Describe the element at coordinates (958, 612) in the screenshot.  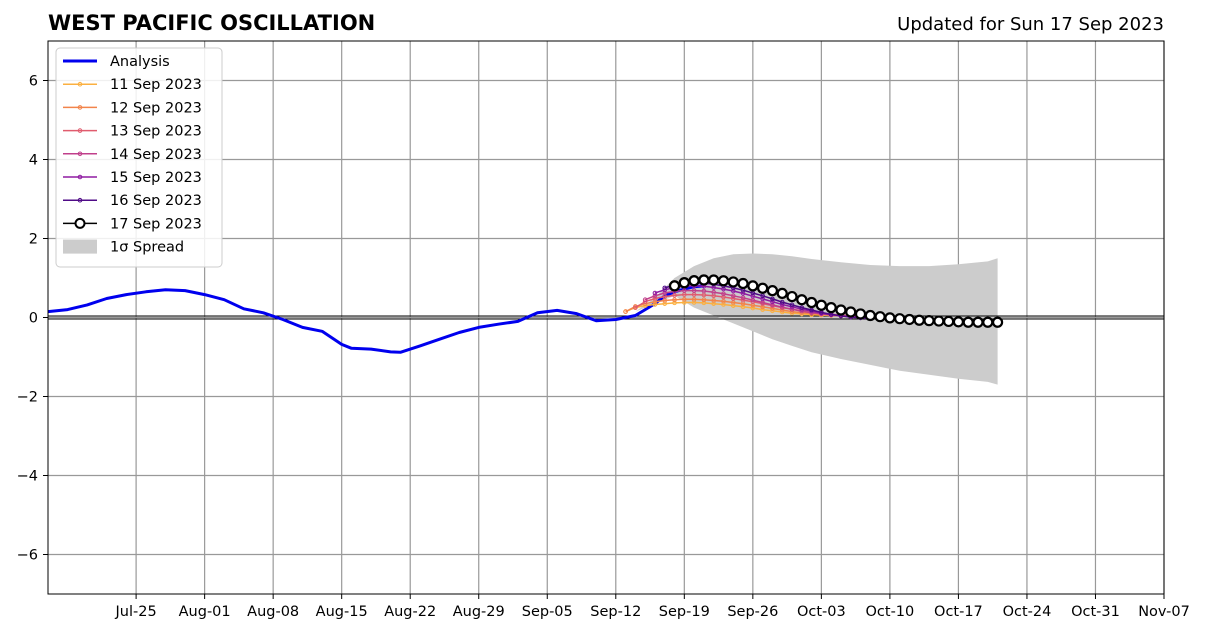
I see `x-tick-label: Oct-17` at that location.